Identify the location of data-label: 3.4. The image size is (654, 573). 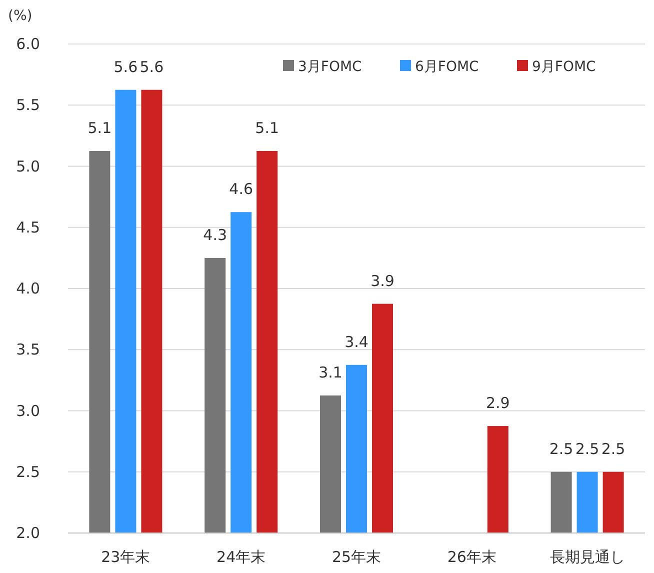
(356, 341).